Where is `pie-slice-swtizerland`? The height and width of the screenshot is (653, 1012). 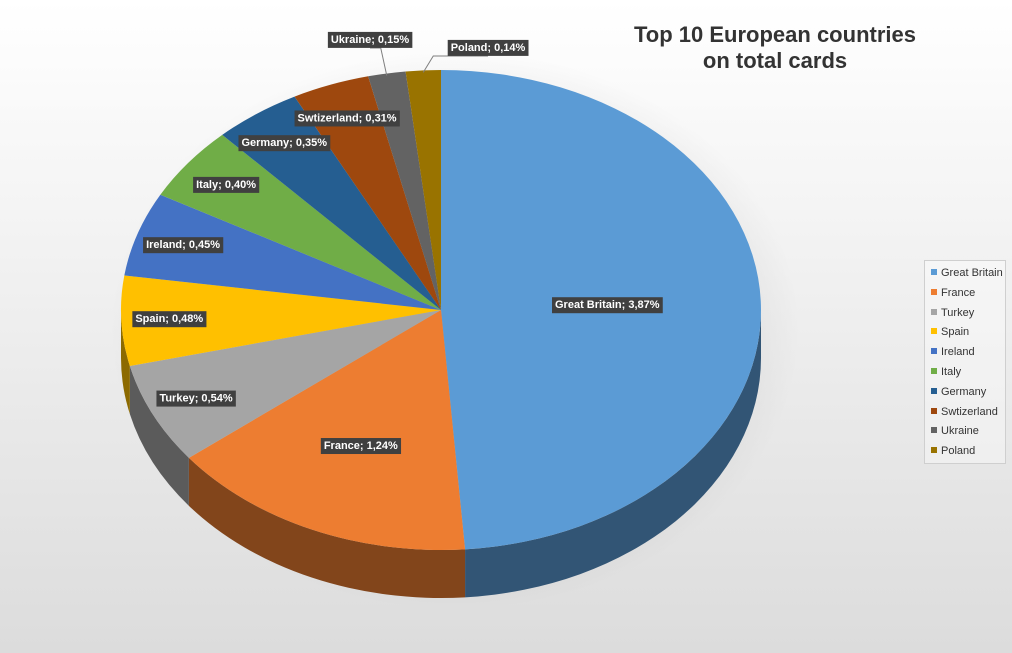
pie-slice-swtizerland is located at coordinates (367, 193).